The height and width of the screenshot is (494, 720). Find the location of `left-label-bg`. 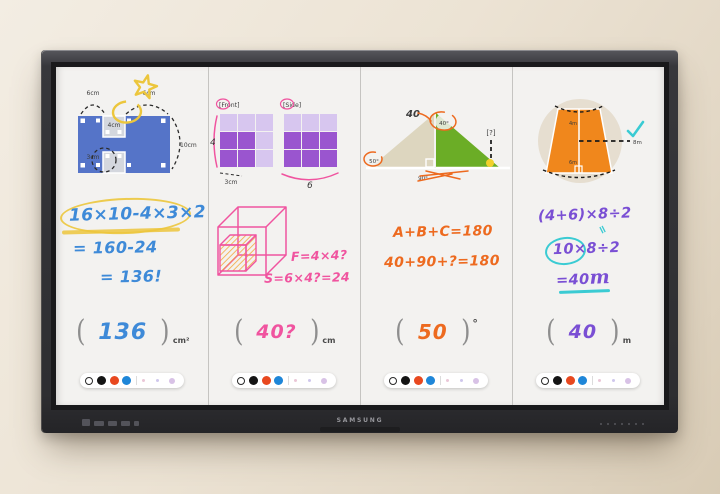

left-label-bg is located at coordinates (374, 160).